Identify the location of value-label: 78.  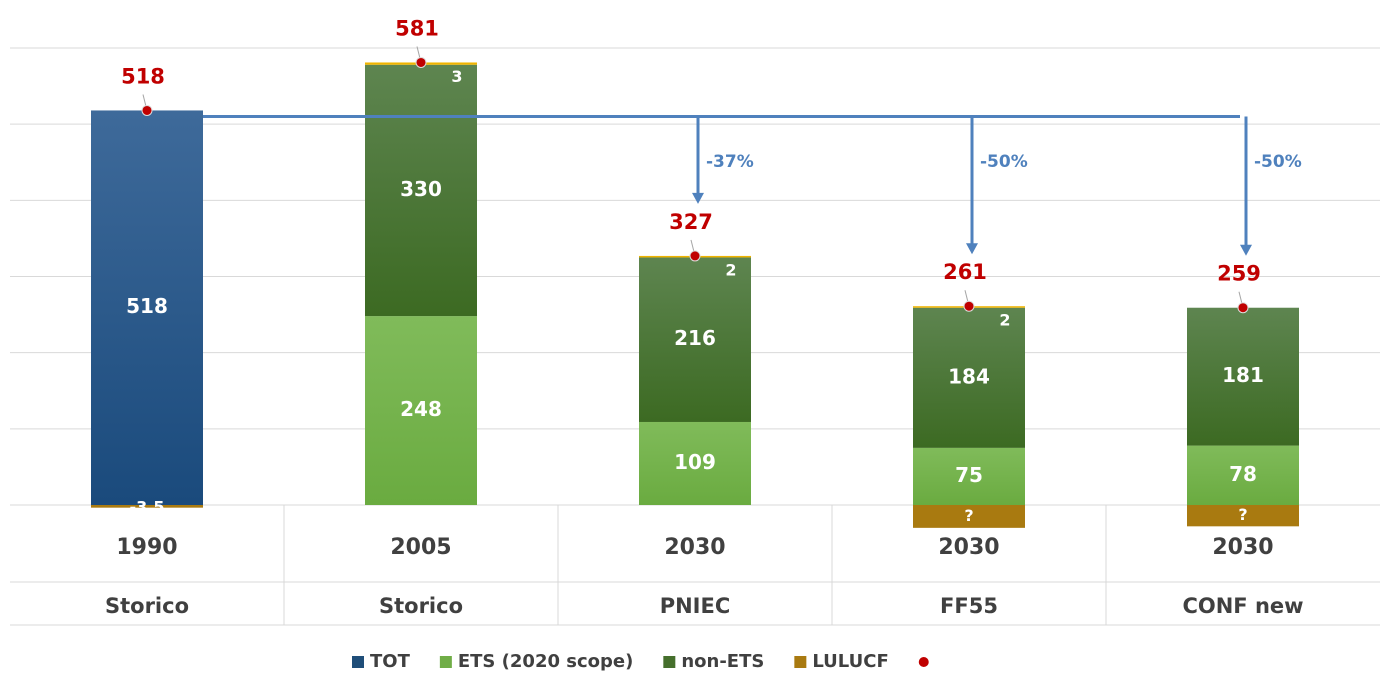
(1243, 474).